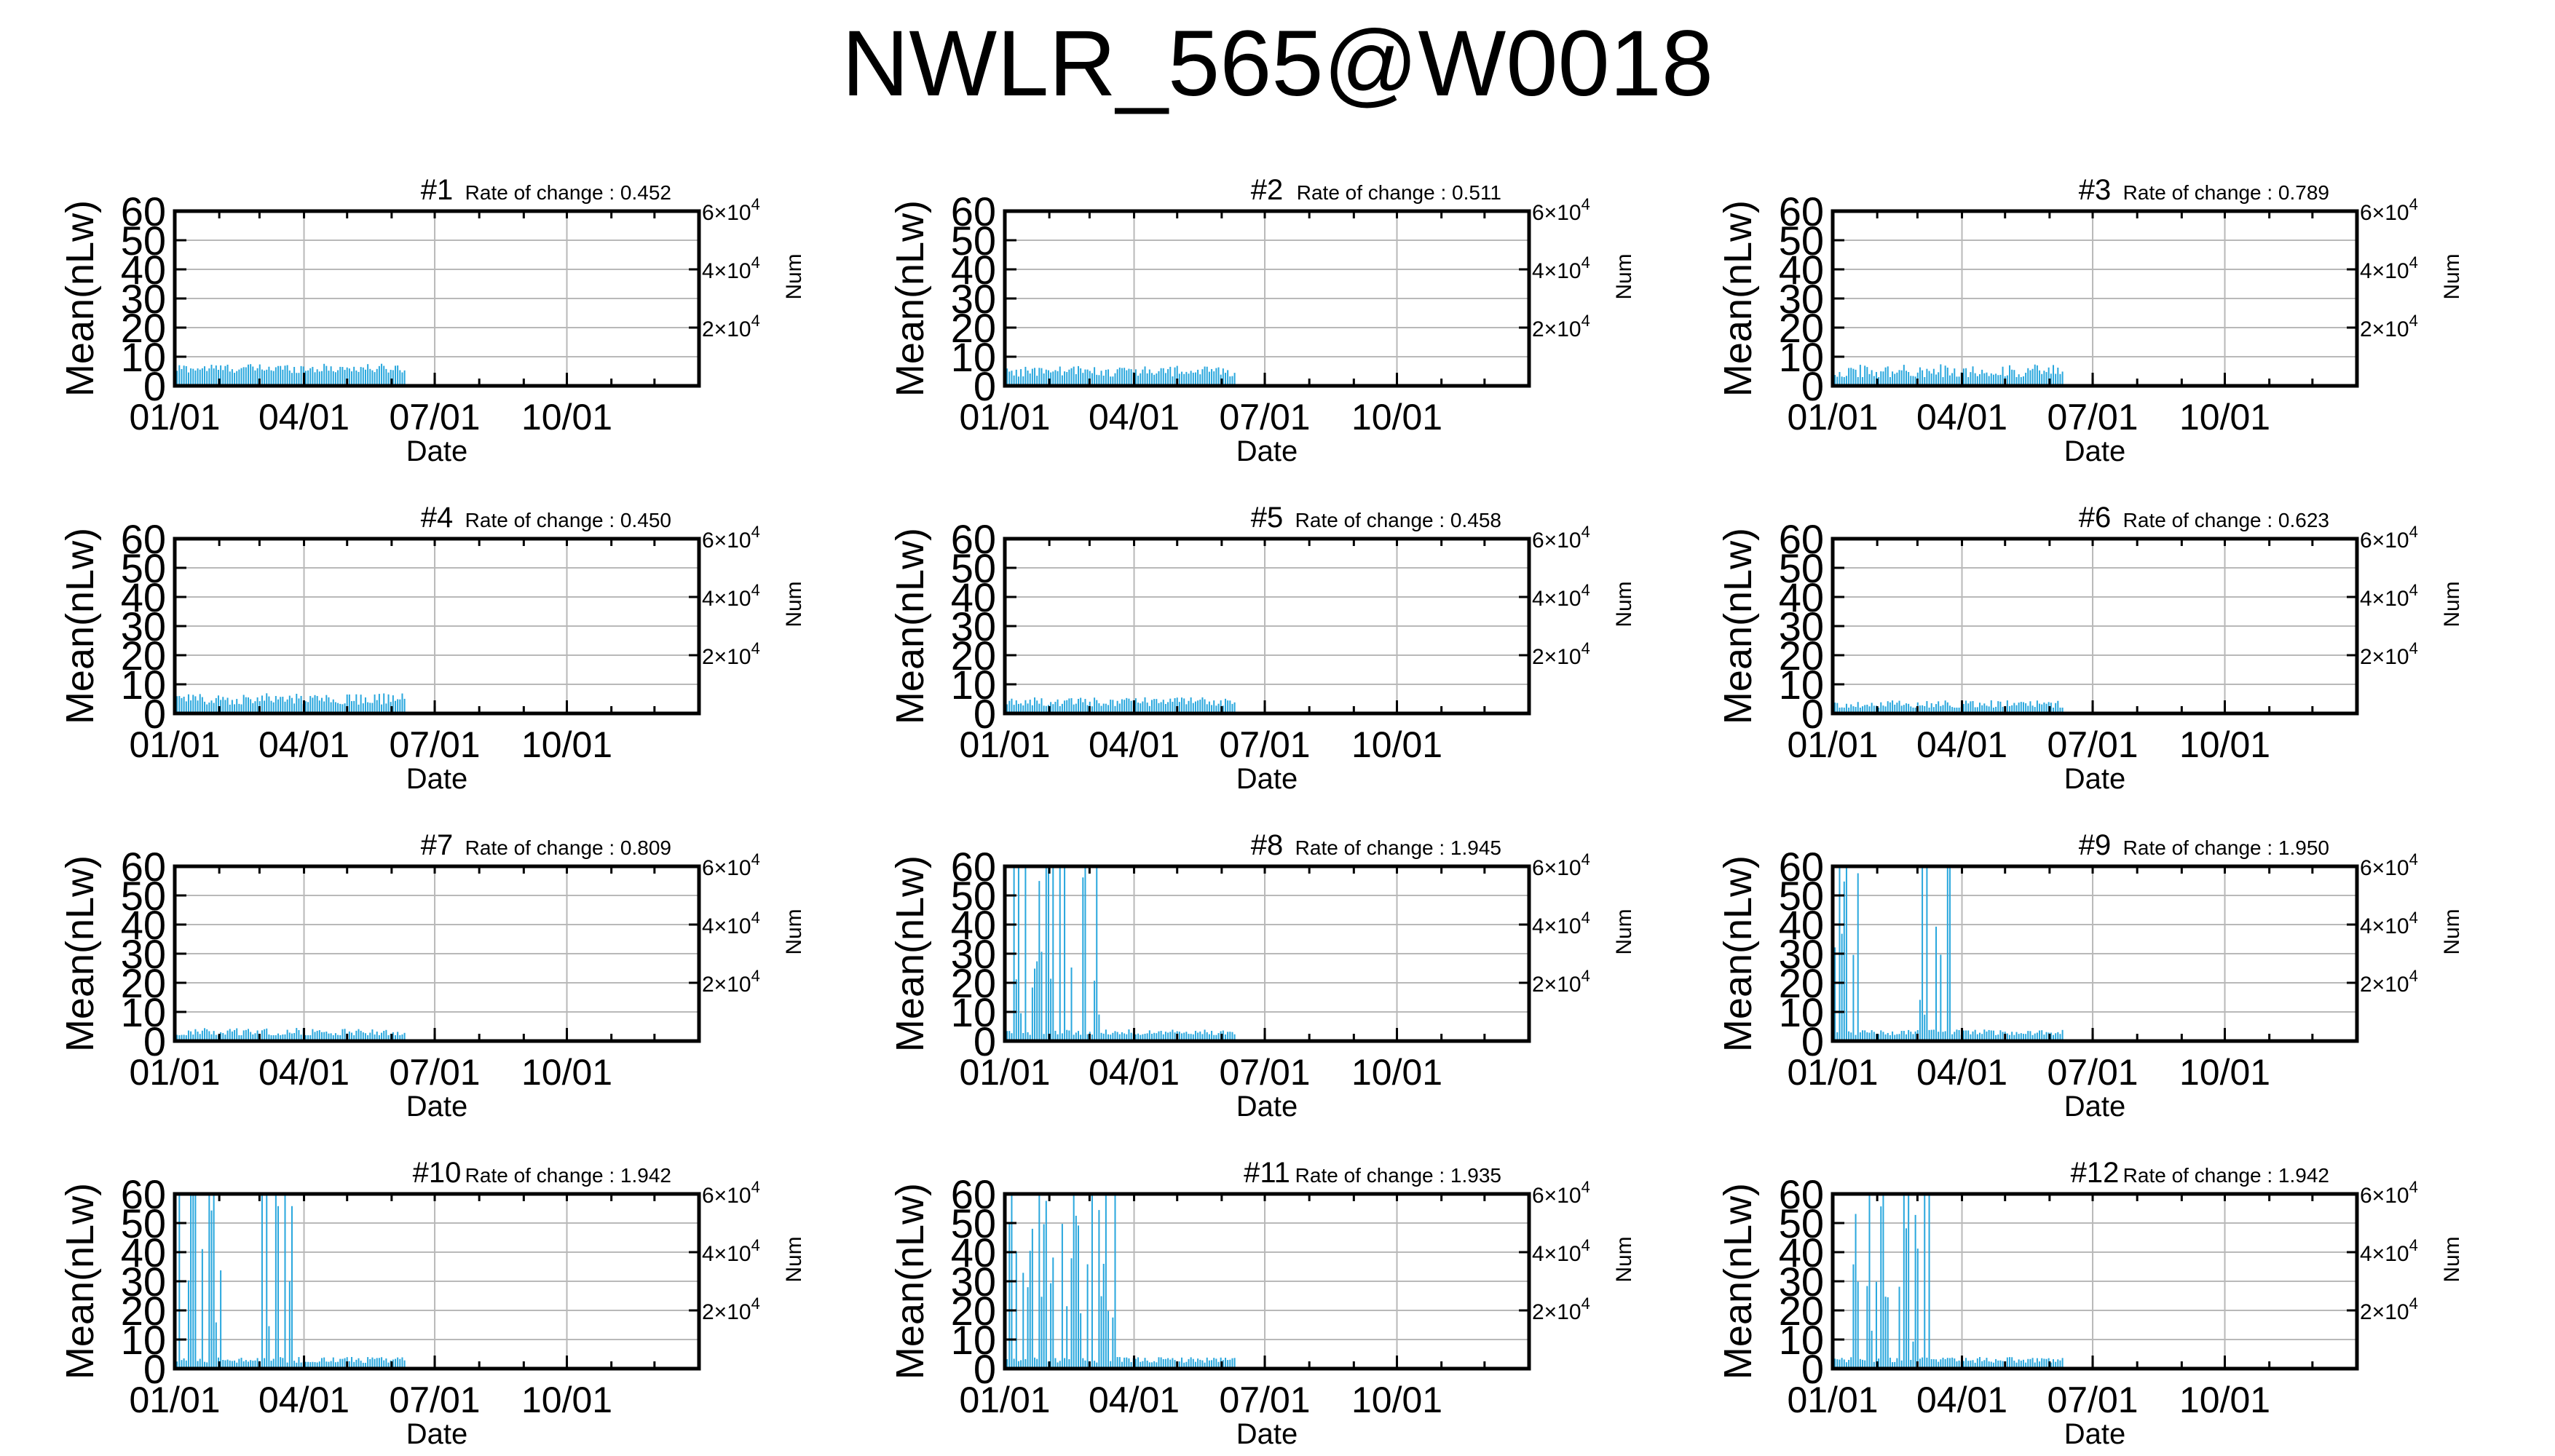  I want to click on panel-title: #10, so click(437, 1173).